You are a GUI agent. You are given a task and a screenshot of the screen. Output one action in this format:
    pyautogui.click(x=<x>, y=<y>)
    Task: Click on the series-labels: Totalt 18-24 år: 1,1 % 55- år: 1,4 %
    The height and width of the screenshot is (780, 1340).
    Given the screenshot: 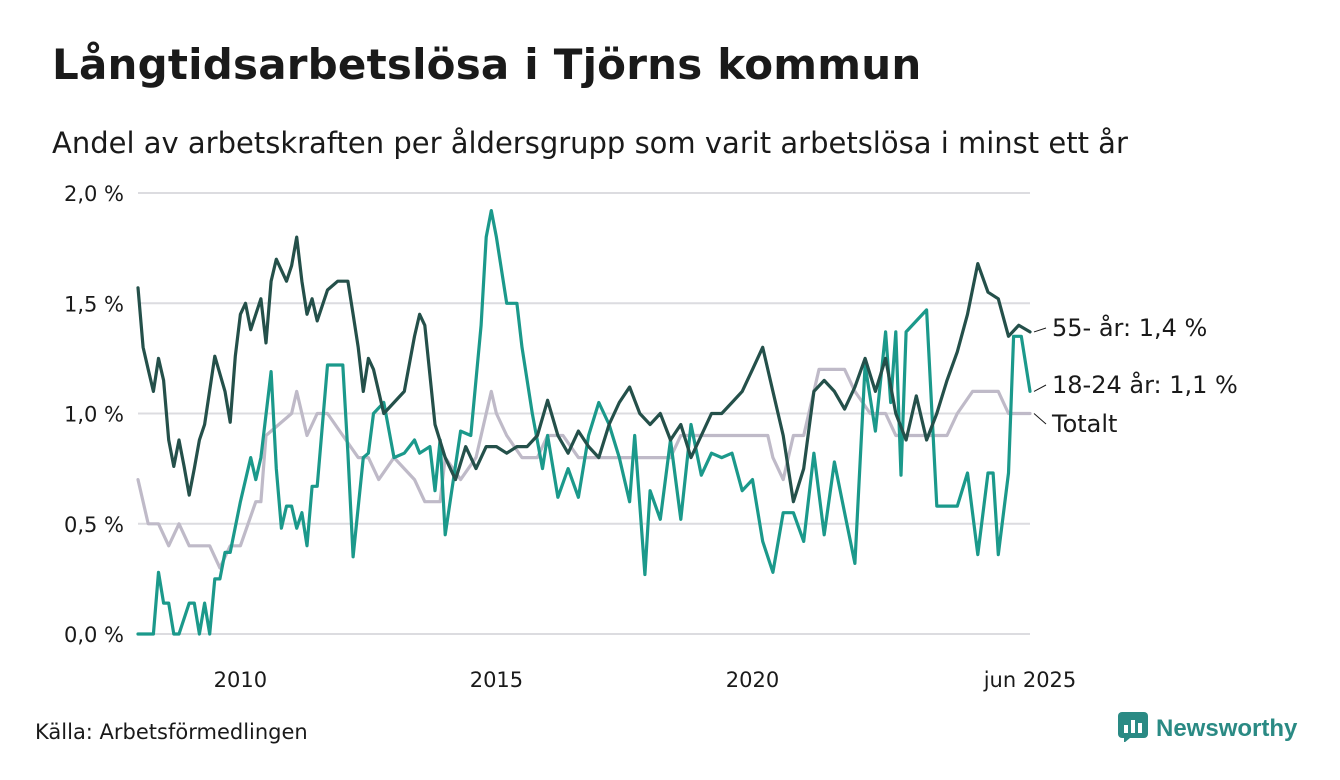 What is the action you would take?
    pyautogui.click(x=1135, y=375)
    